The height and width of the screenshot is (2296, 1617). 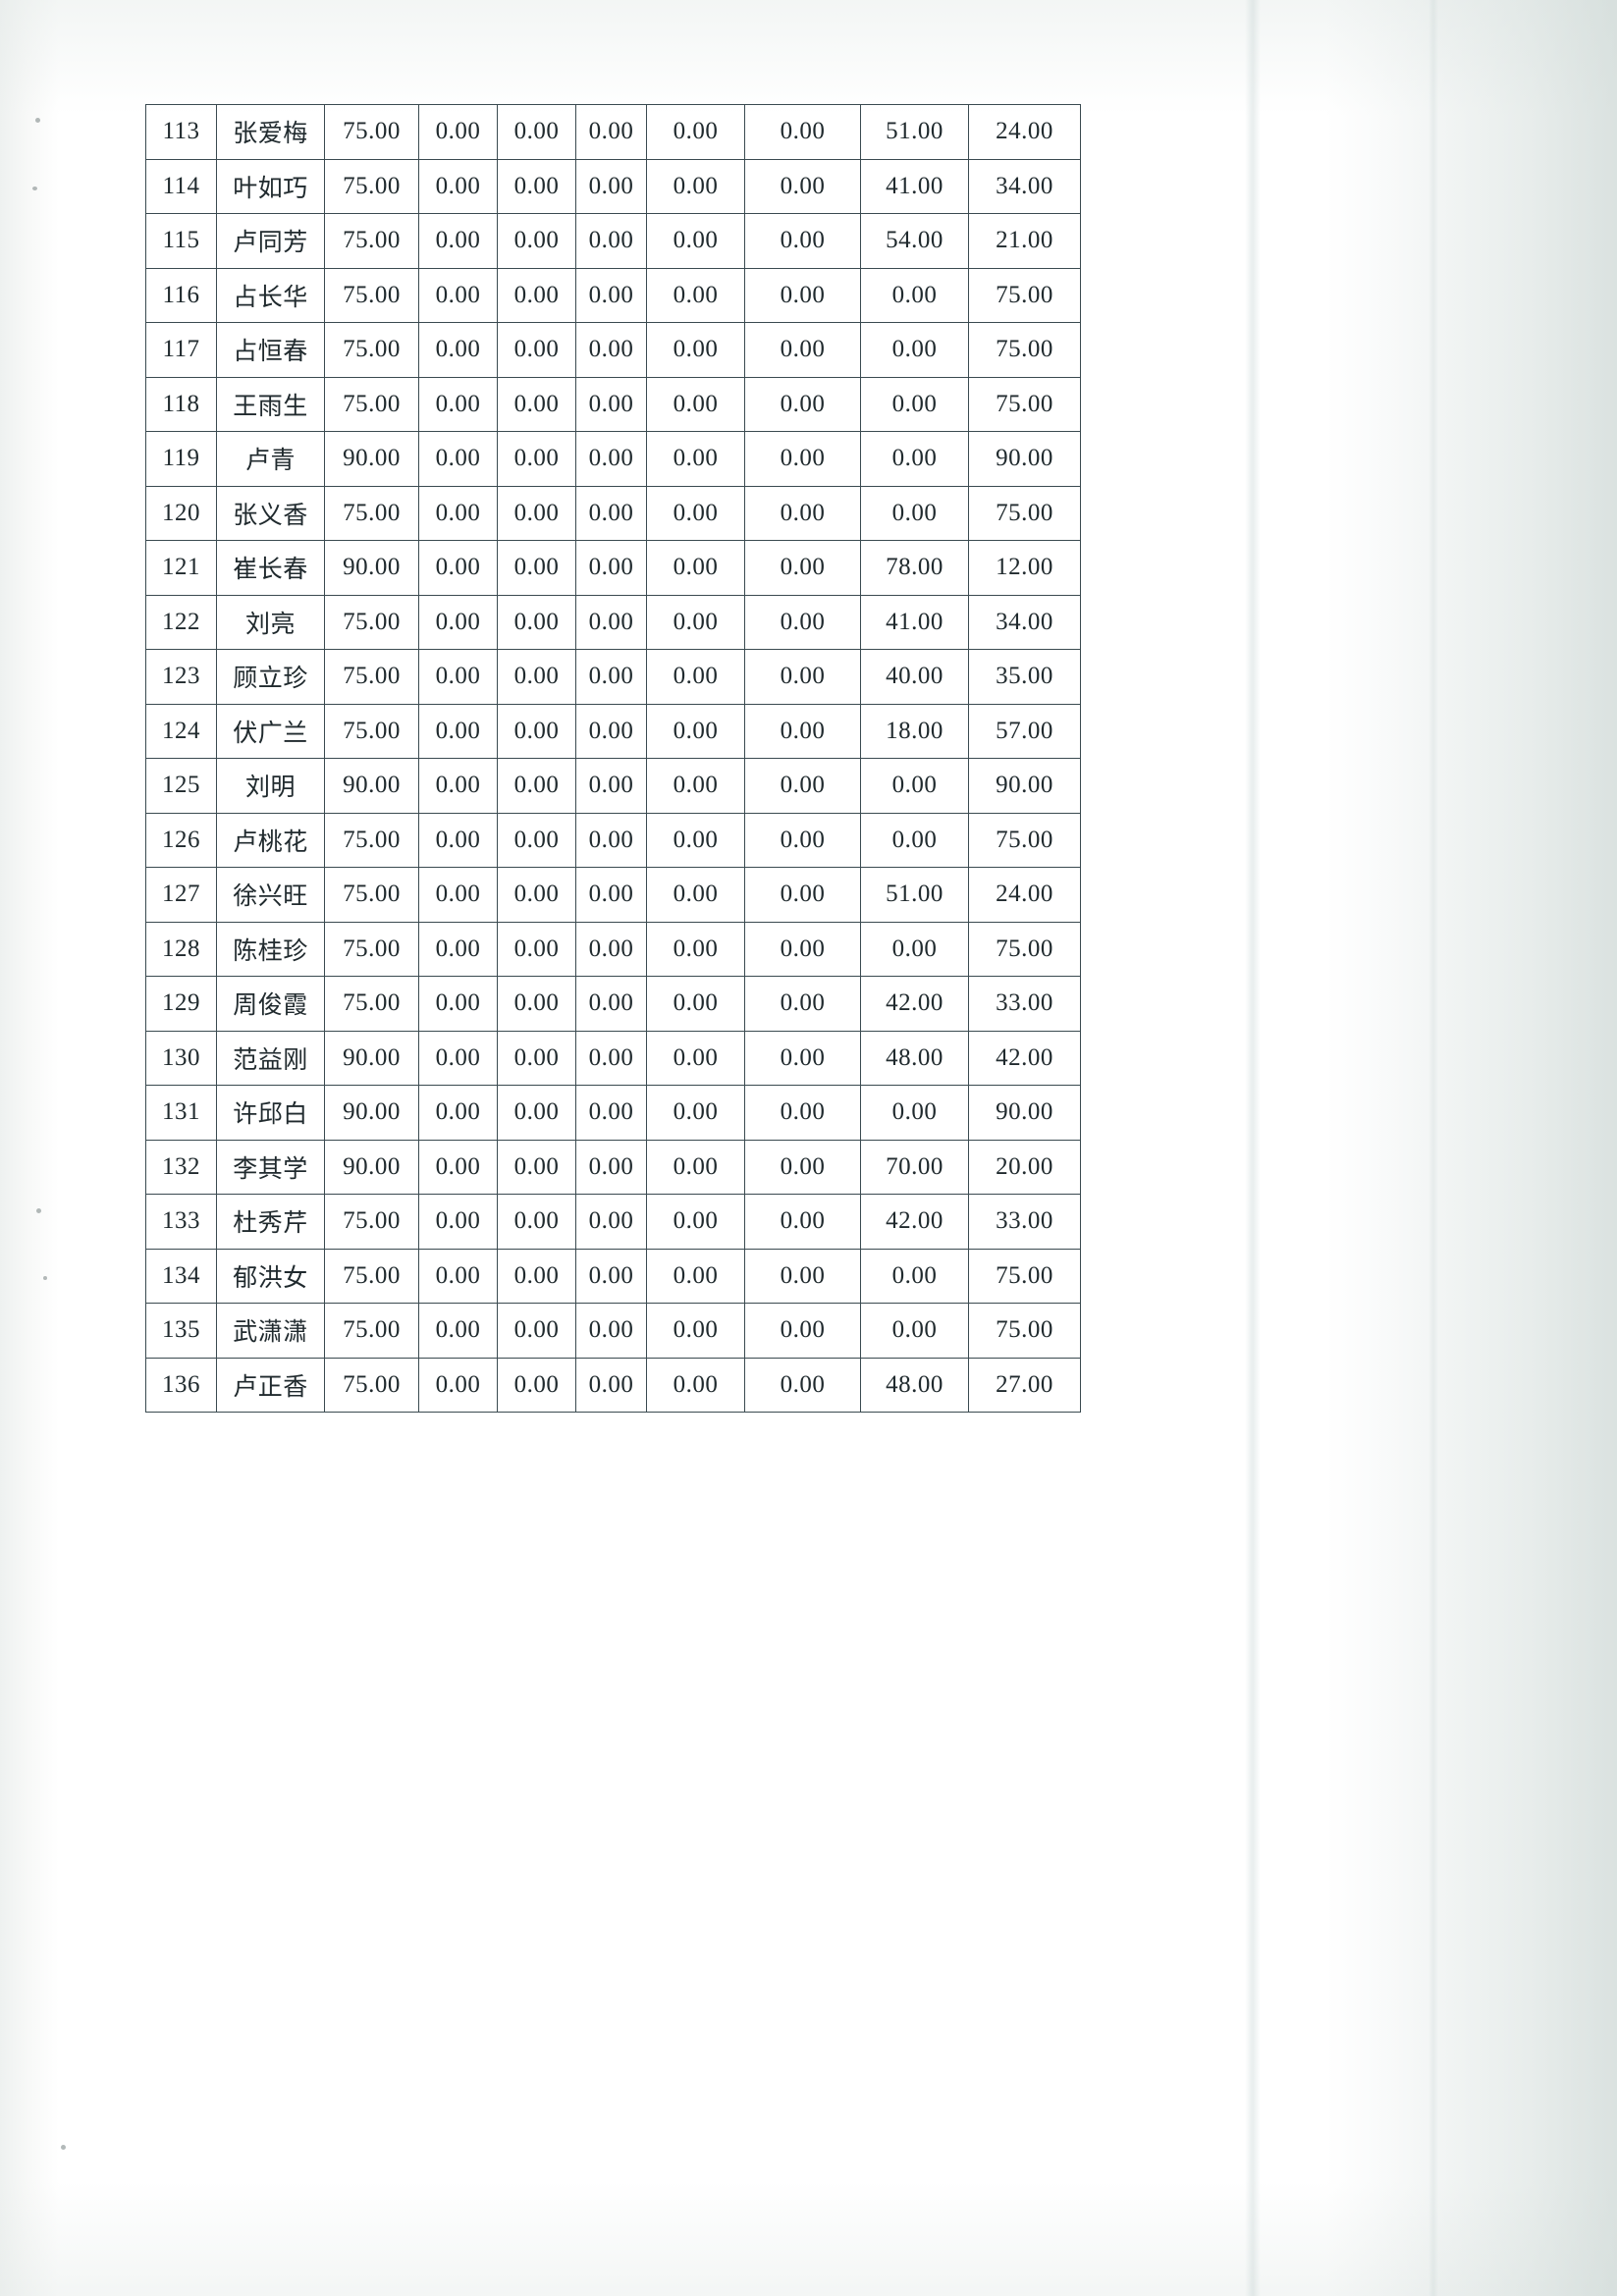 I want to click on row-value-cell: 78.00, so click(x=915, y=568).